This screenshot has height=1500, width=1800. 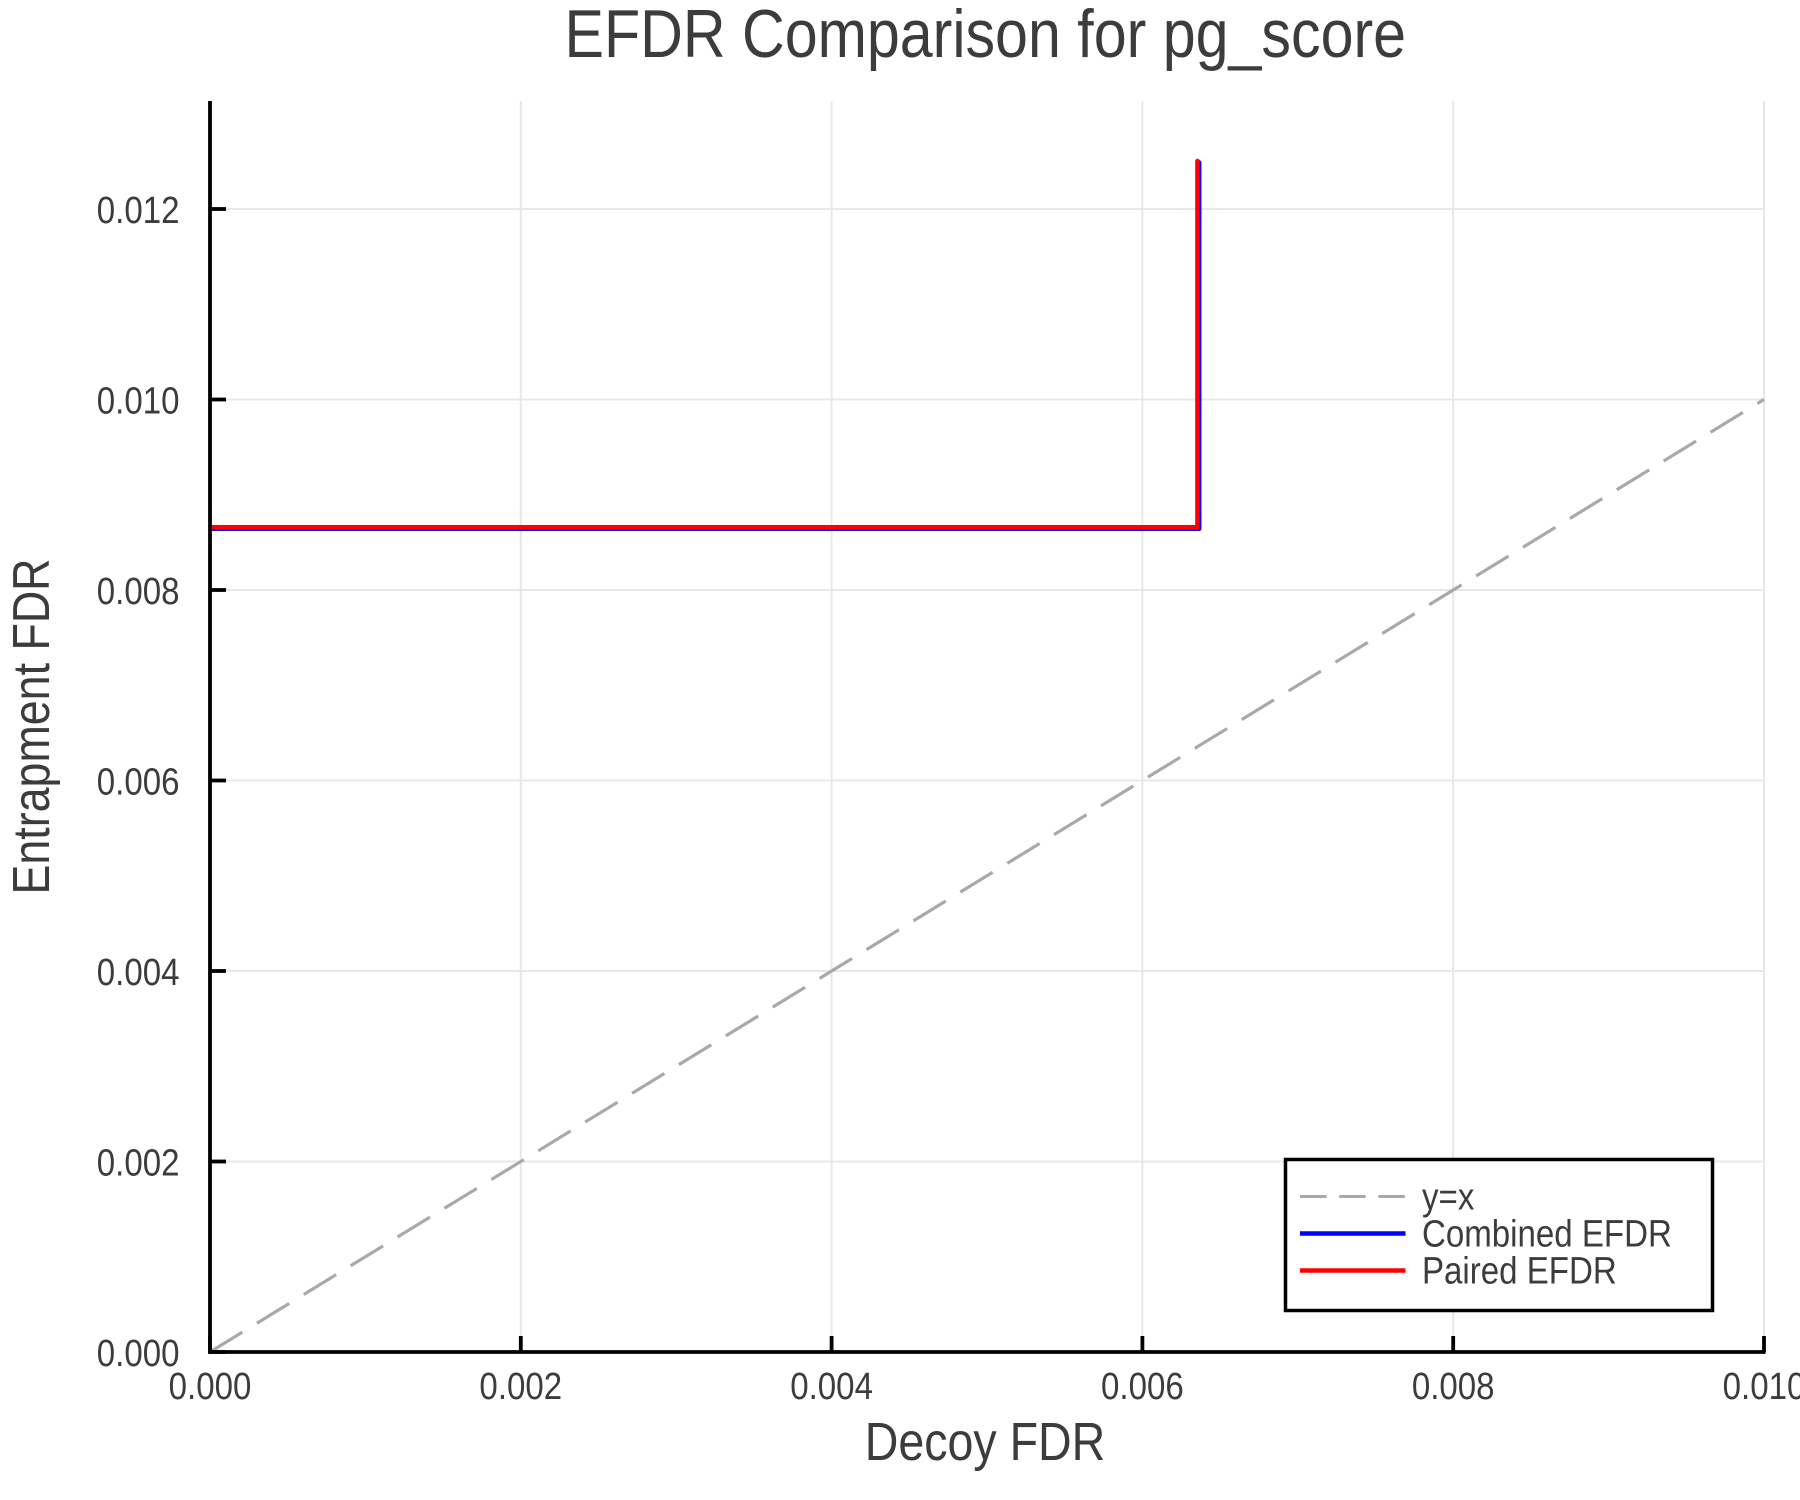 I want to click on svg-text: EFDR Comparison for pg_score, so click(x=986, y=36).